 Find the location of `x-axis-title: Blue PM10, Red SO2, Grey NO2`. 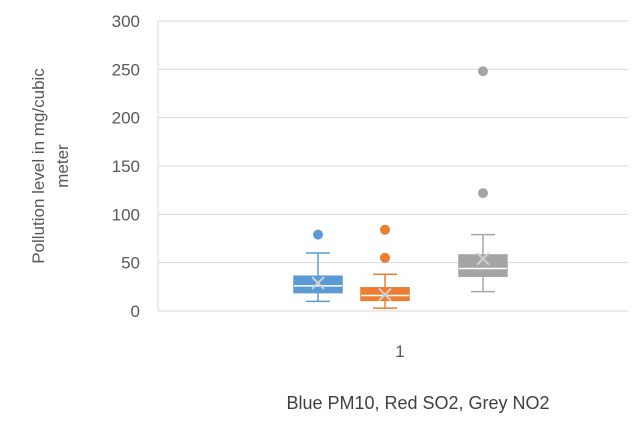

x-axis-title: Blue PM10, Red SO2, Grey NO2 is located at coordinates (417, 403).